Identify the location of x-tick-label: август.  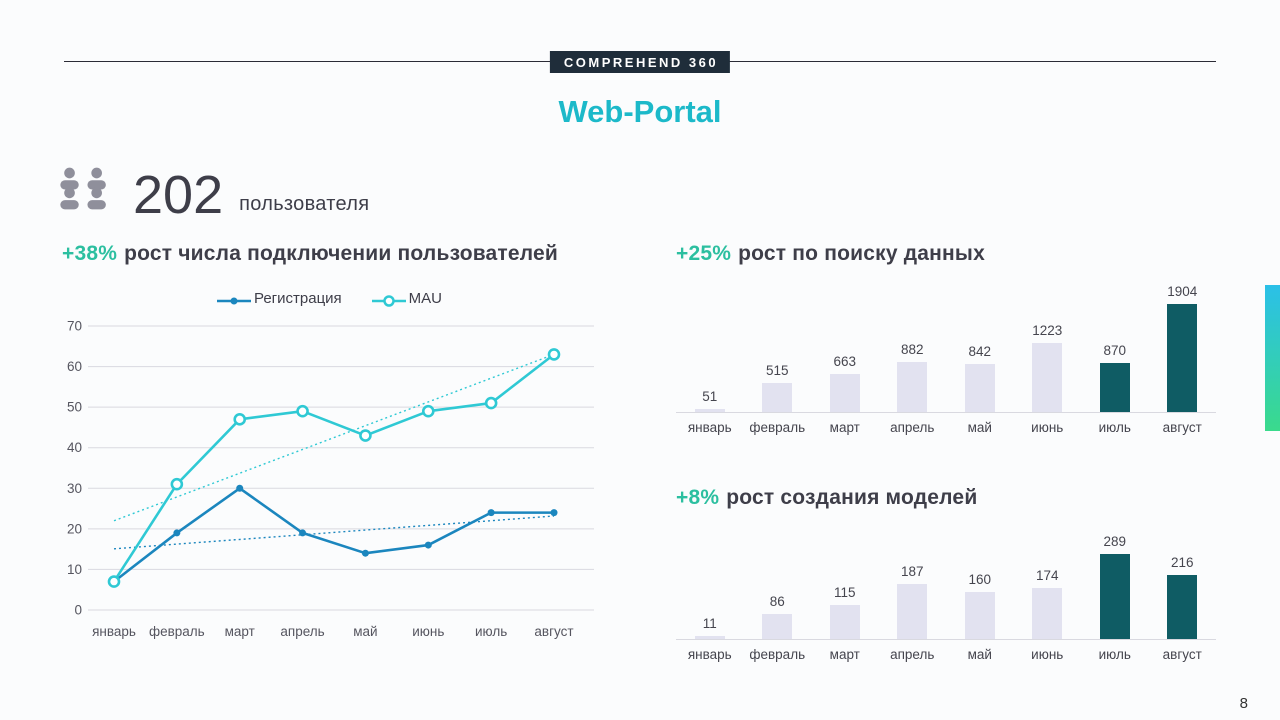
(553, 631).